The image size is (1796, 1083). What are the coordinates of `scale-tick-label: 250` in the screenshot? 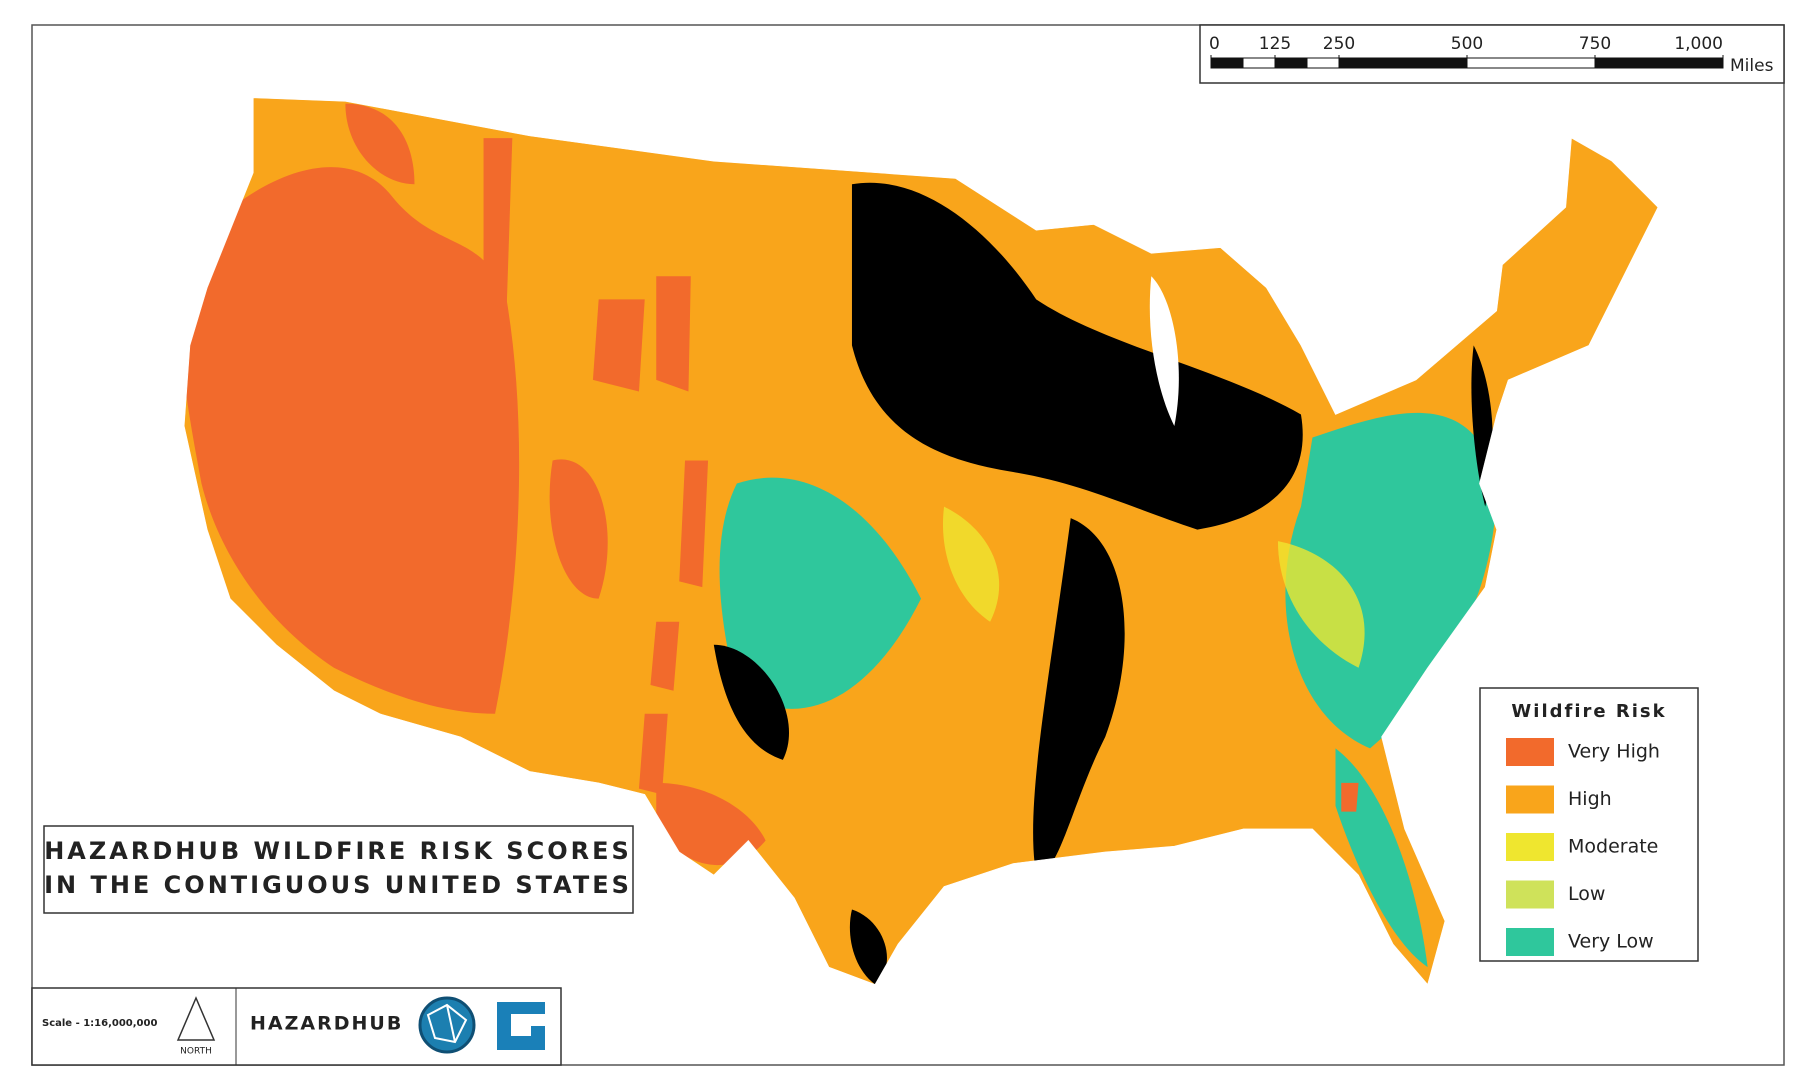 It's located at (1339, 44).